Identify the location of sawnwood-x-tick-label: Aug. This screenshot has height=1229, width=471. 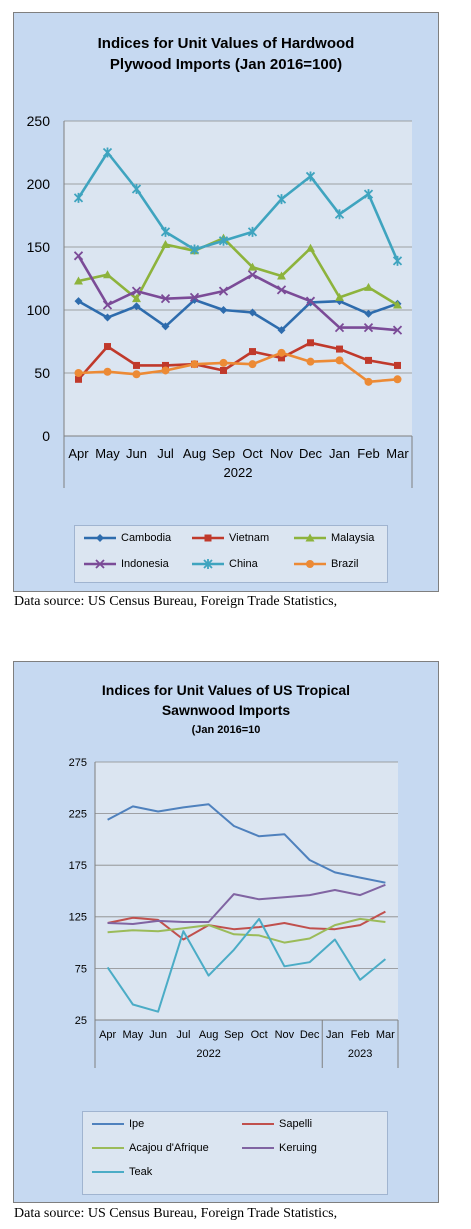
(209, 1035).